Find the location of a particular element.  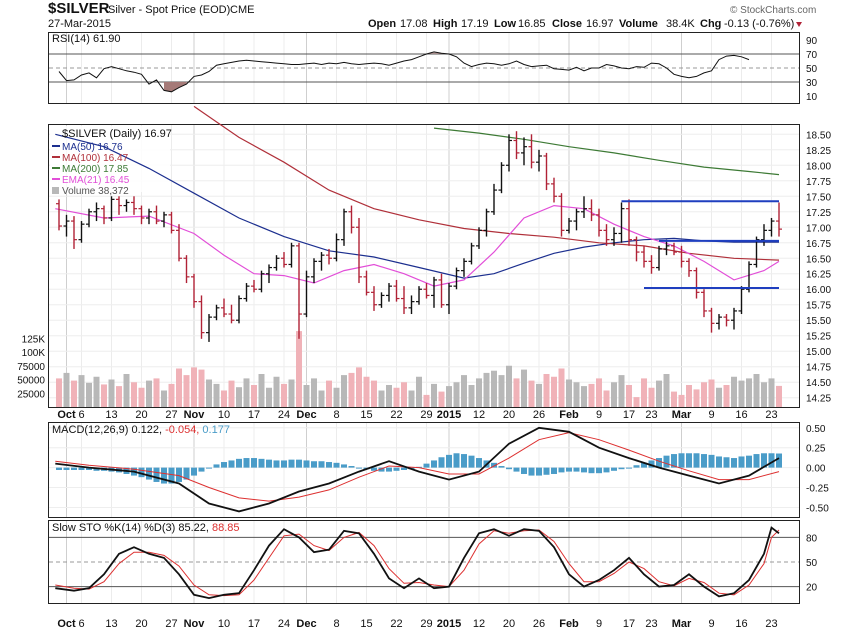

x-tick-label-bottom: Mar is located at coordinates (682, 624).